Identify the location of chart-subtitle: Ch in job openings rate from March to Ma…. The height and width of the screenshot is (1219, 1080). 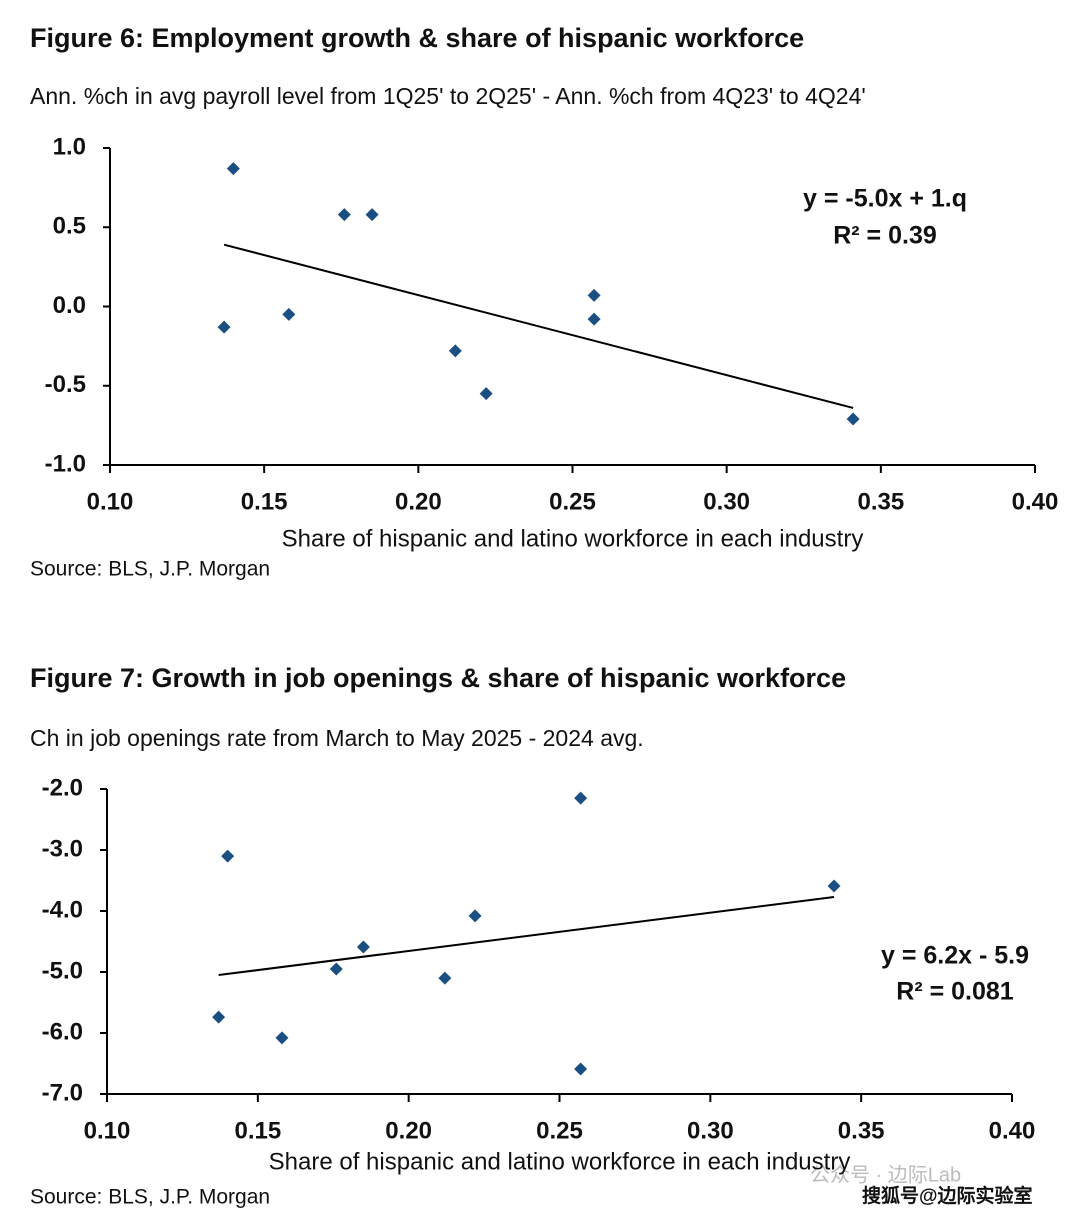
(337, 738).